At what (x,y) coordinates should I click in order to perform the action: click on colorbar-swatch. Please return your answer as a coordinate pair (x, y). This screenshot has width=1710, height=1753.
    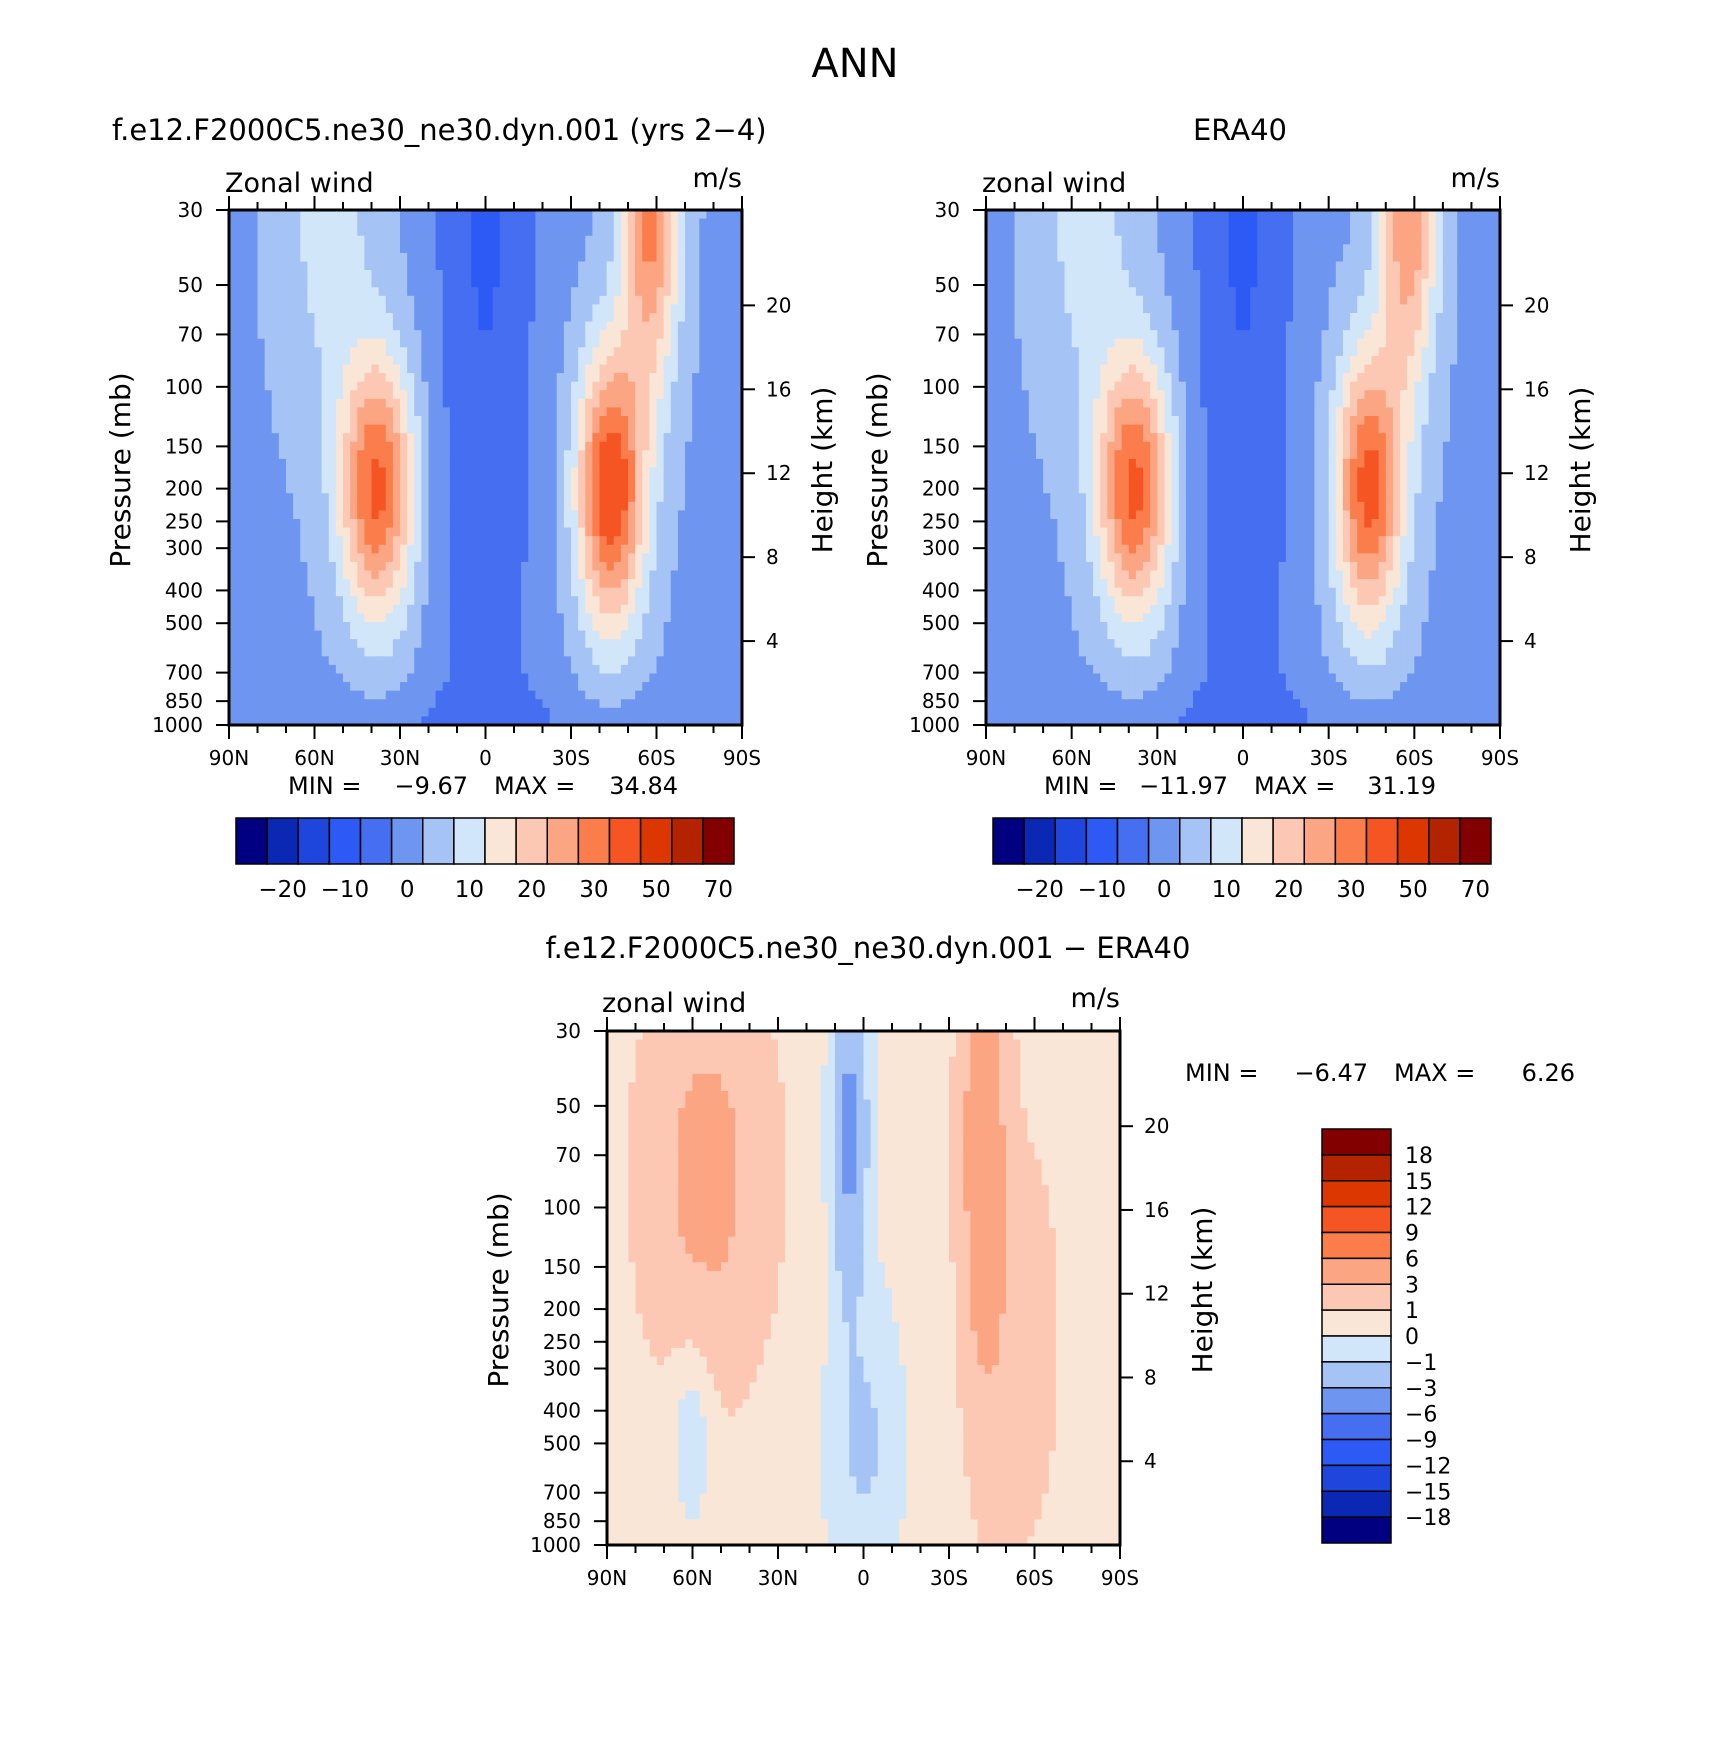
    Looking at the image, I should click on (438, 841).